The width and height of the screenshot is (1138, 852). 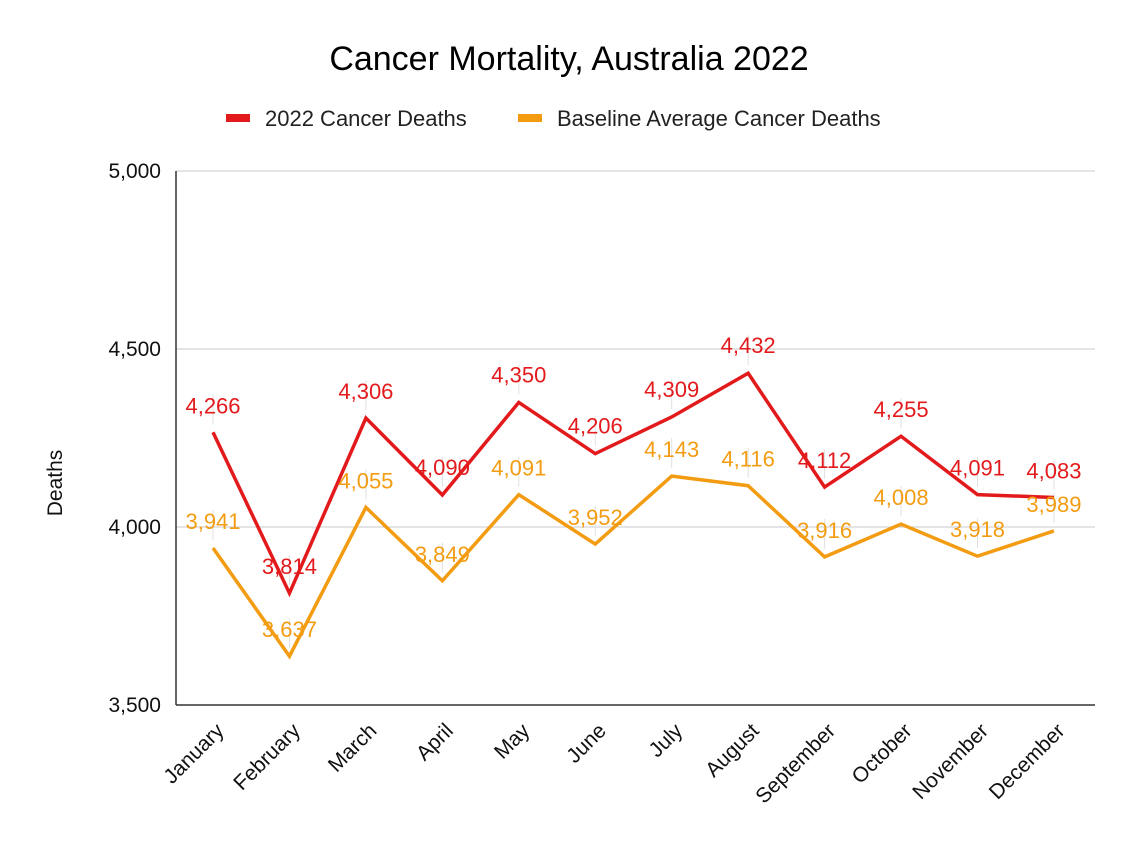 What do you see at coordinates (586, 743) in the screenshot?
I see `x-tick-label: June` at bounding box center [586, 743].